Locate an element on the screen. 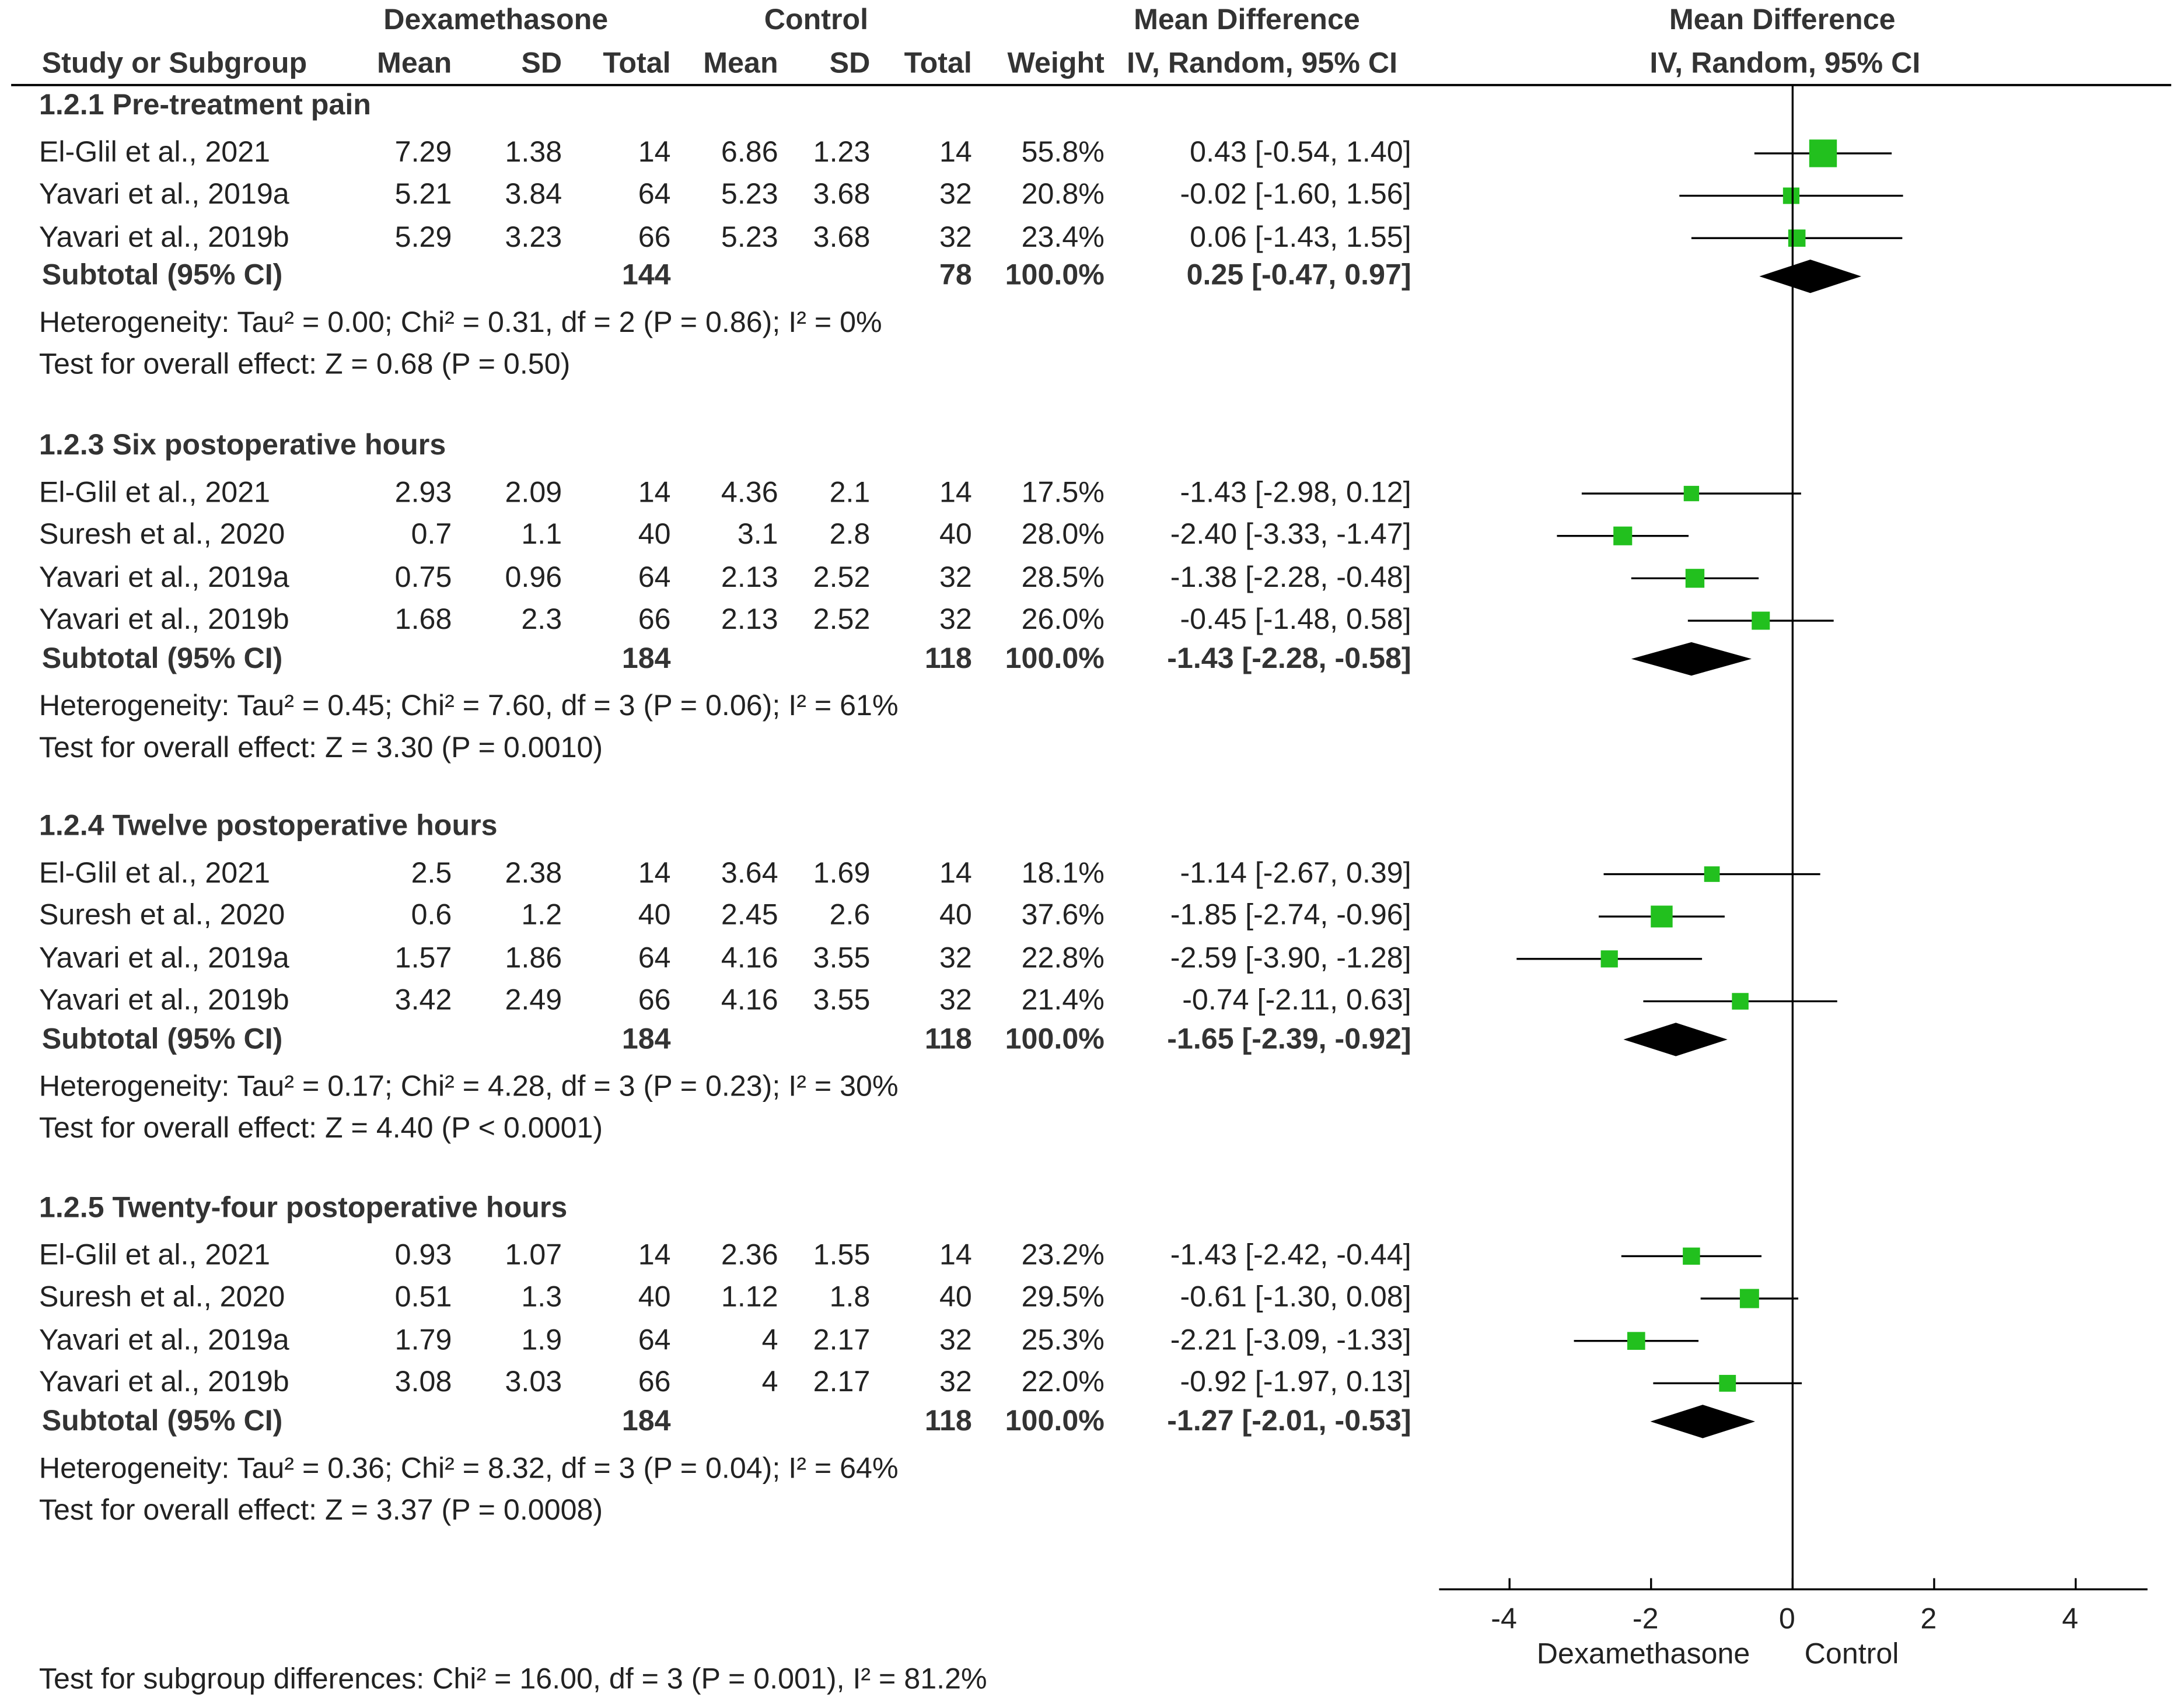 The image size is (2174, 1708). study-name: Suresh et al., 2020 is located at coordinates (162, 916).